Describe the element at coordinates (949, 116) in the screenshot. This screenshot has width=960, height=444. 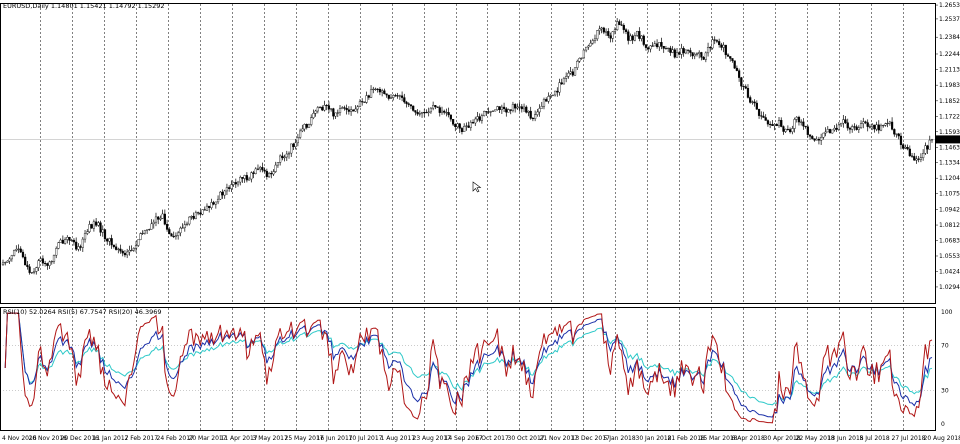
I see `price-tick-label: 1.17225` at that location.